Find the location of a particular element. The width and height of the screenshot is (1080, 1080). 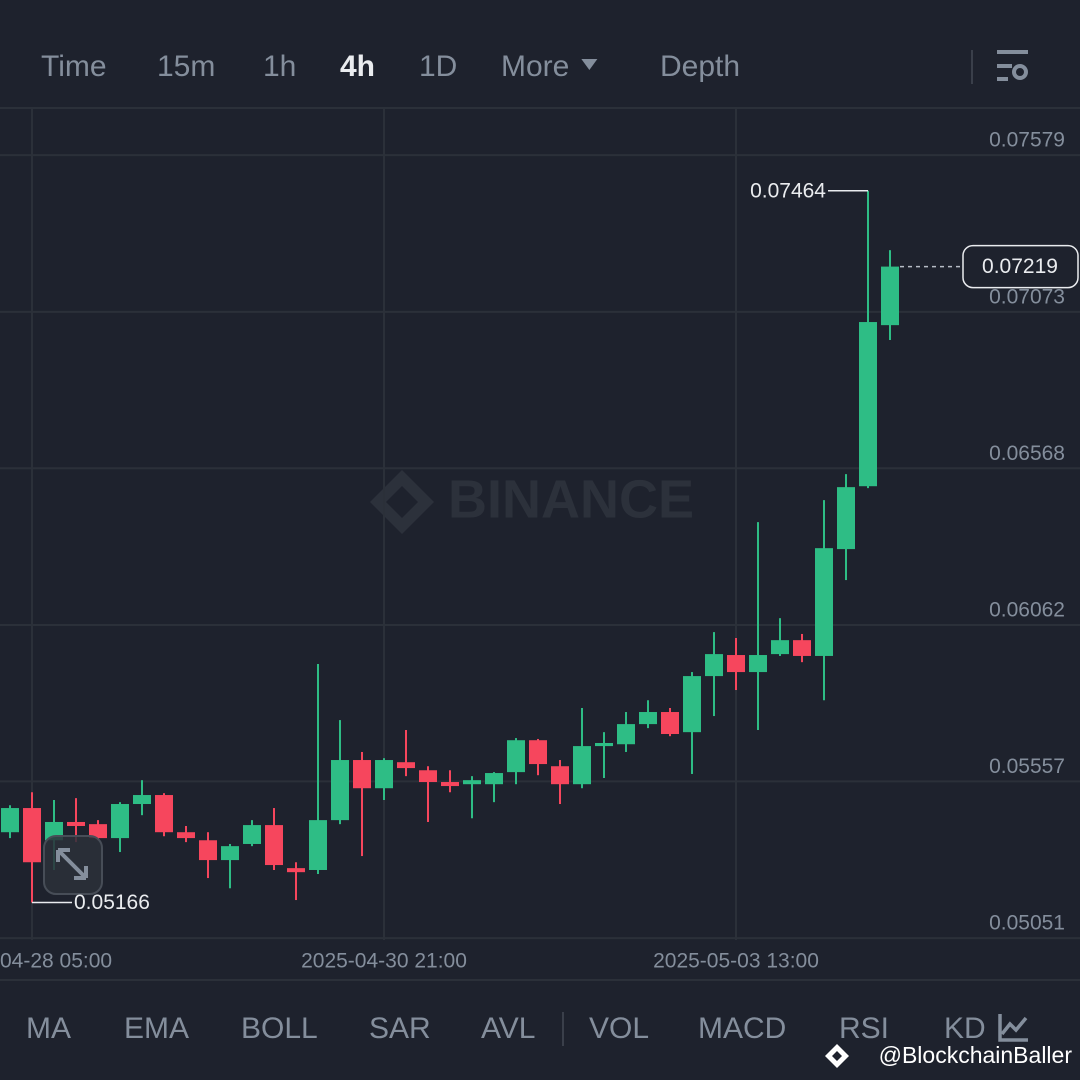

low-label: 0.05166 is located at coordinates (112, 902).